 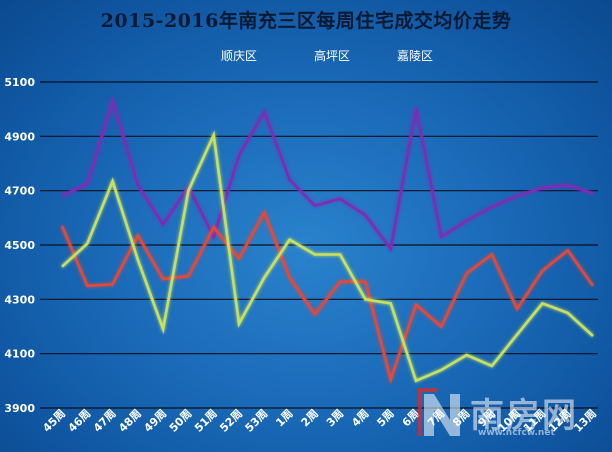 What do you see at coordinates (385, 418) in the screenshot?
I see `x-tick-label: 5周` at bounding box center [385, 418].